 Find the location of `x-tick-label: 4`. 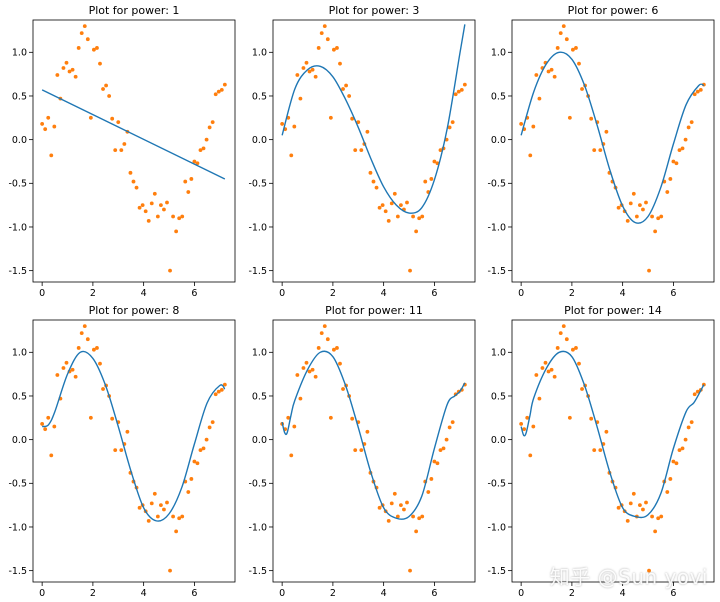

x-tick-label: 4 is located at coordinates (144, 593).